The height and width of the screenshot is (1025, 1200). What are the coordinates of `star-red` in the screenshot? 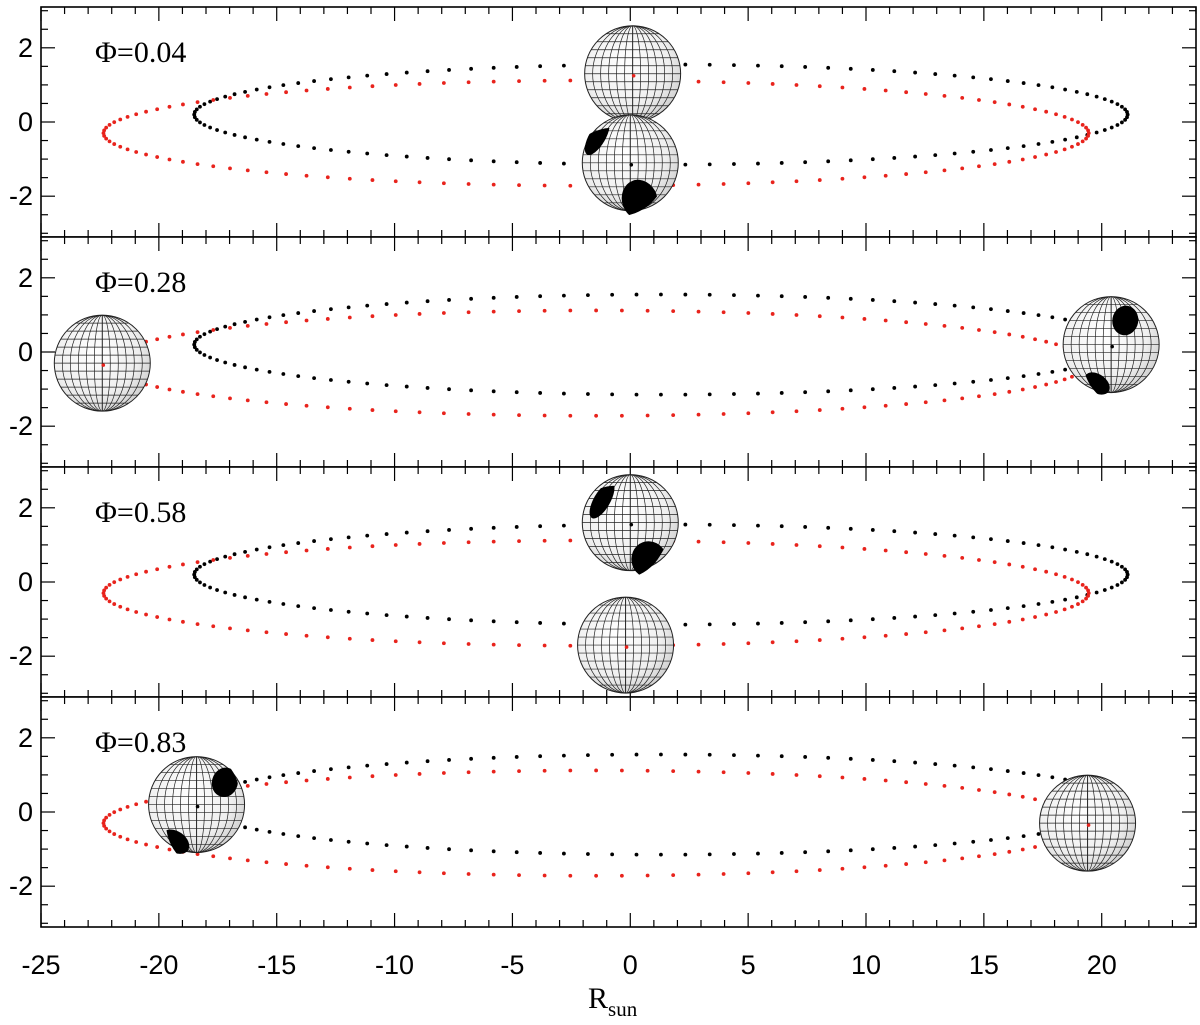 It's located at (633, 74).